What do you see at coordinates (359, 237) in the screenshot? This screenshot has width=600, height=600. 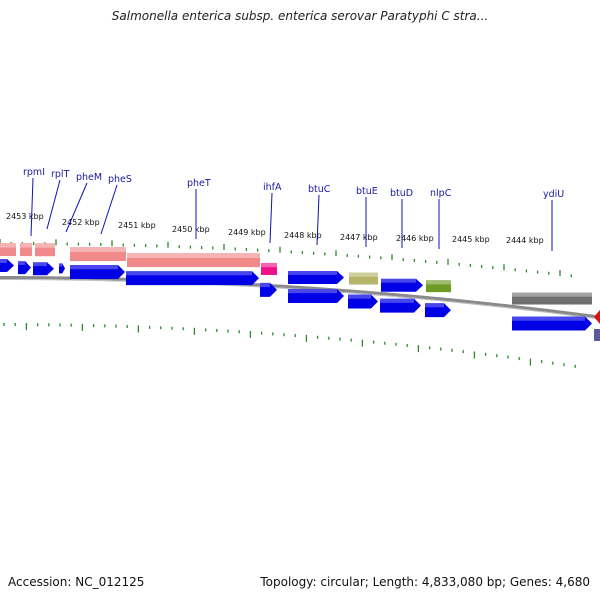 I see `kbp-label: 2447 kbp` at bounding box center [359, 237].